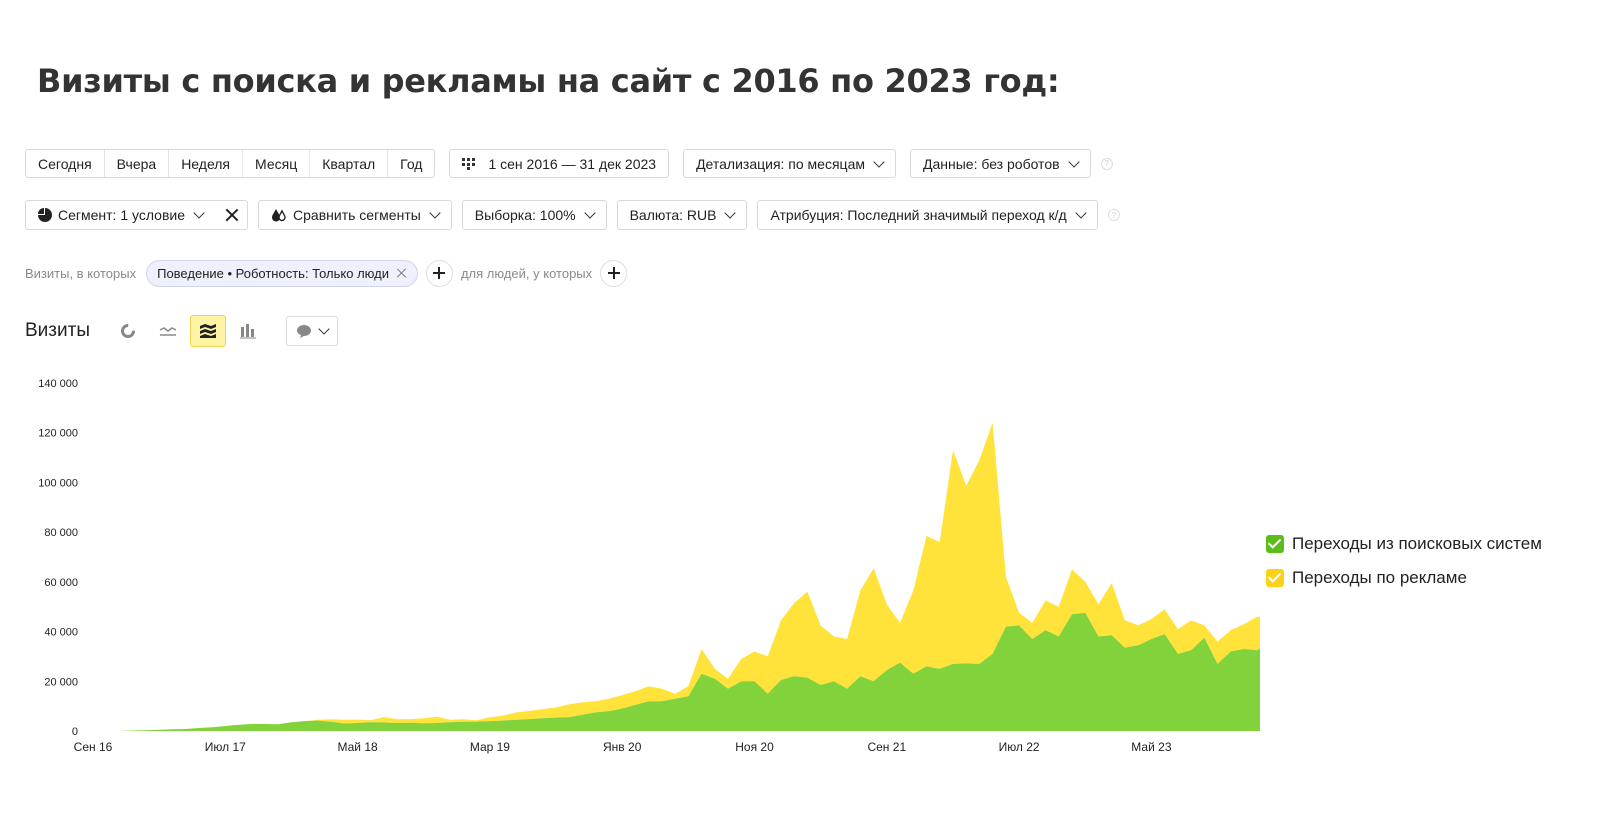  Describe the element at coordinates (754, 747) in the screenshot. I see `x-tick-label: Ноя 20` at that location.